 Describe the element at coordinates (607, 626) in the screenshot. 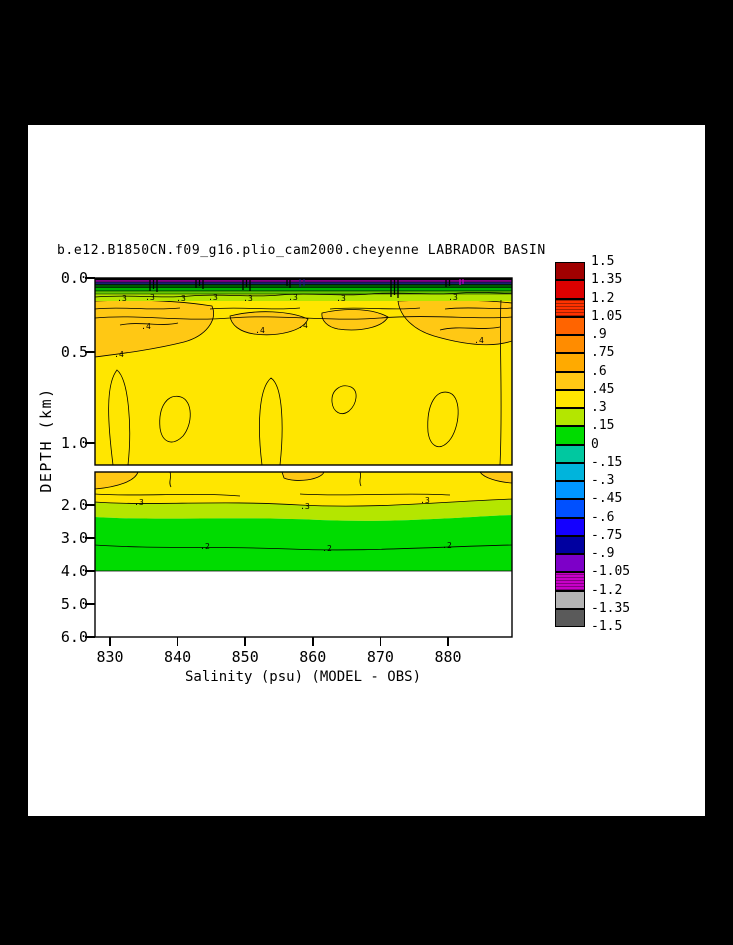

I see `colorbar-label: -1.5` at that location.